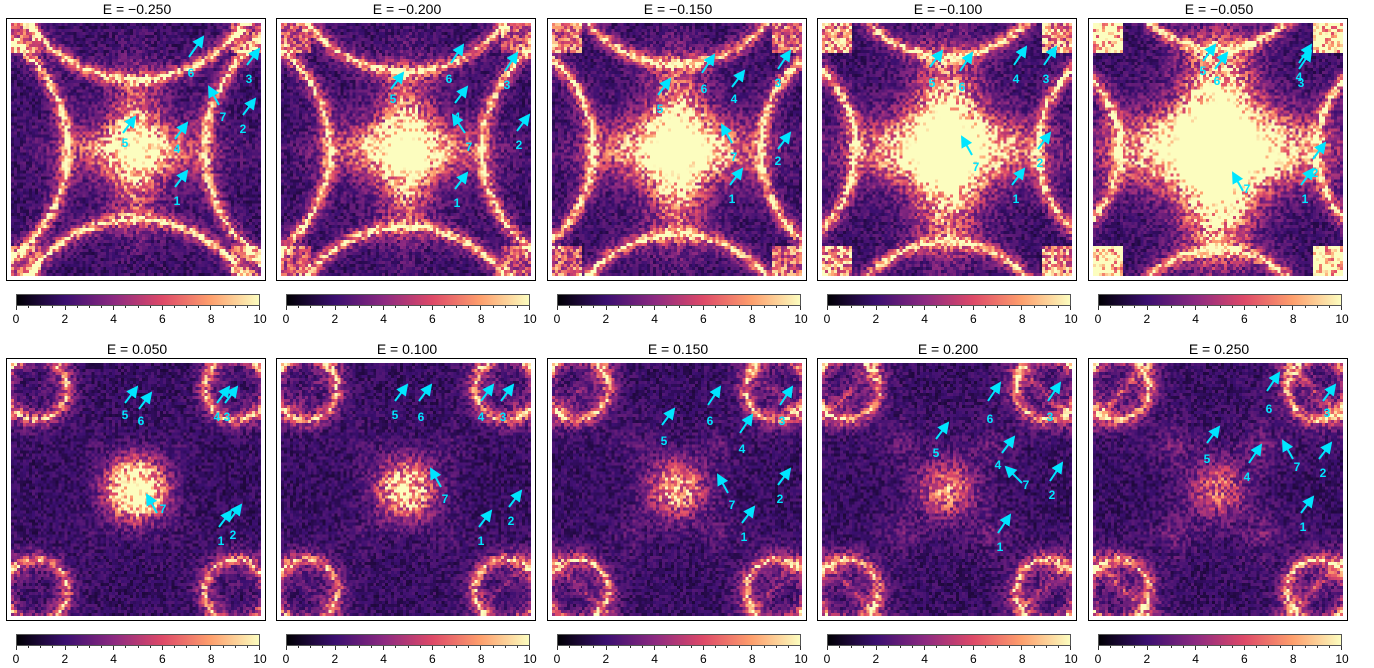 The image size is (1374, 668). I want to click on heatmap-image, so click(947, 149).